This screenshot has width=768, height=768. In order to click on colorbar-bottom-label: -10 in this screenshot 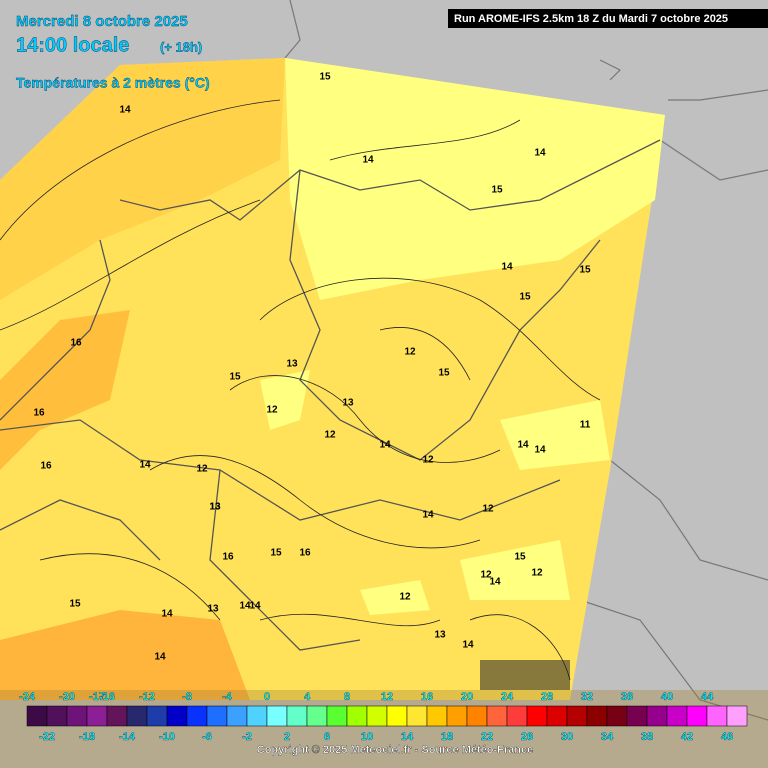, I will do `click(167, 737)`.